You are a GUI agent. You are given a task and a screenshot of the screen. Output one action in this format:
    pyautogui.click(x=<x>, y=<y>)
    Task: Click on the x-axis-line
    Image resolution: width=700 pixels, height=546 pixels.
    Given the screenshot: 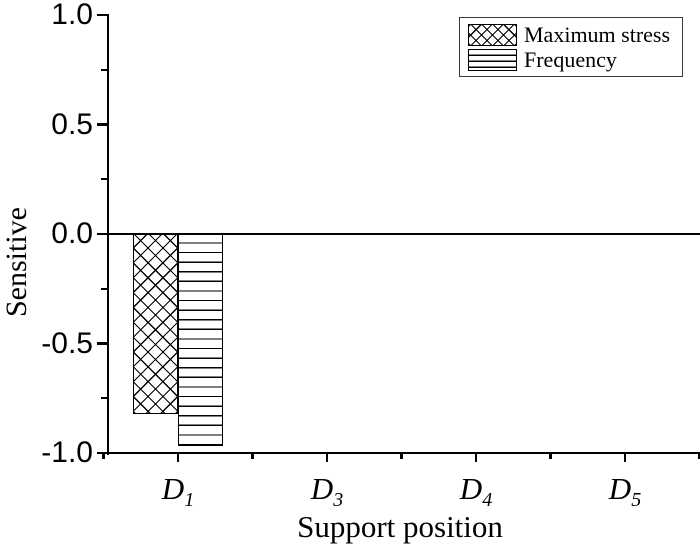 What is the action you would take?
    pyautogui.click(x=403, y=453)
    